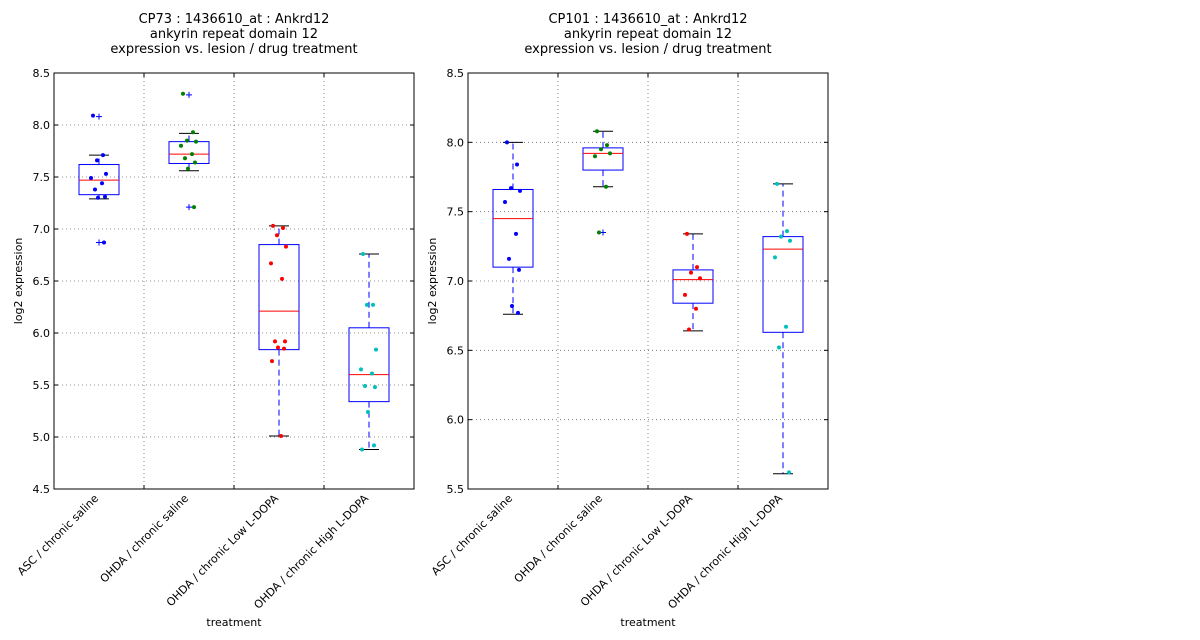 This screenshot has height=640, width=1200. What do you see at coordinates (456, 489) in the screenshot?
I see `y-tick-label: 5.5` at bounding box center [456, 489].